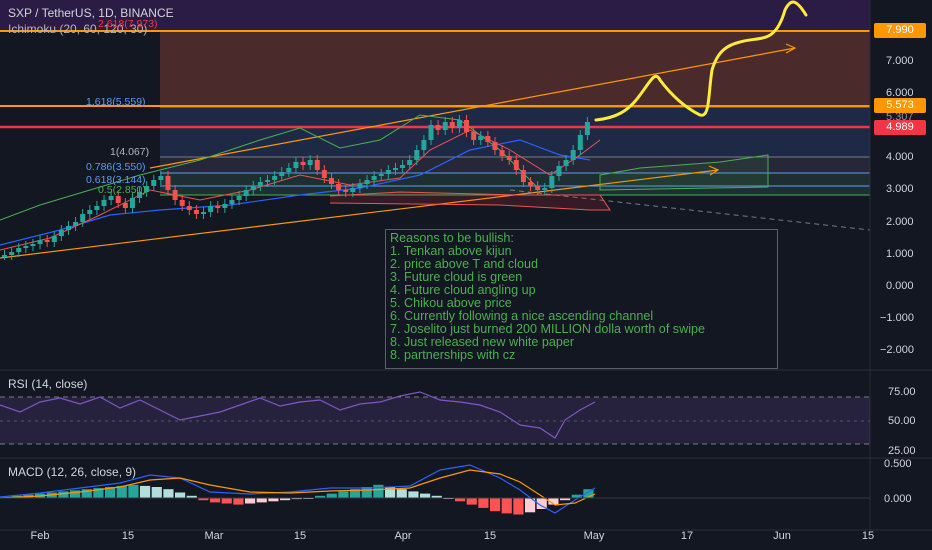 This screenshot has width=932, height=550. What do you see at coordinates (791, 48) in the screenshot?
I see `channel-upper-arrow` at bounding box center [791, 48].